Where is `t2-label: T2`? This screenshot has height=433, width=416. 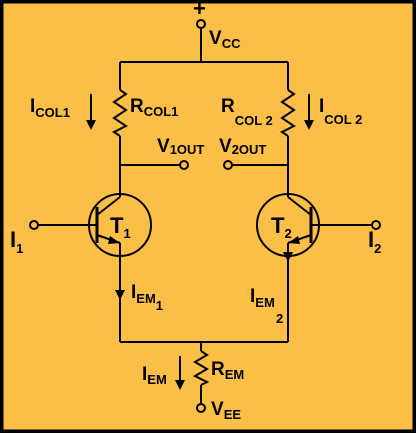 t2-label: T2 is located at coordinates (281, 227).